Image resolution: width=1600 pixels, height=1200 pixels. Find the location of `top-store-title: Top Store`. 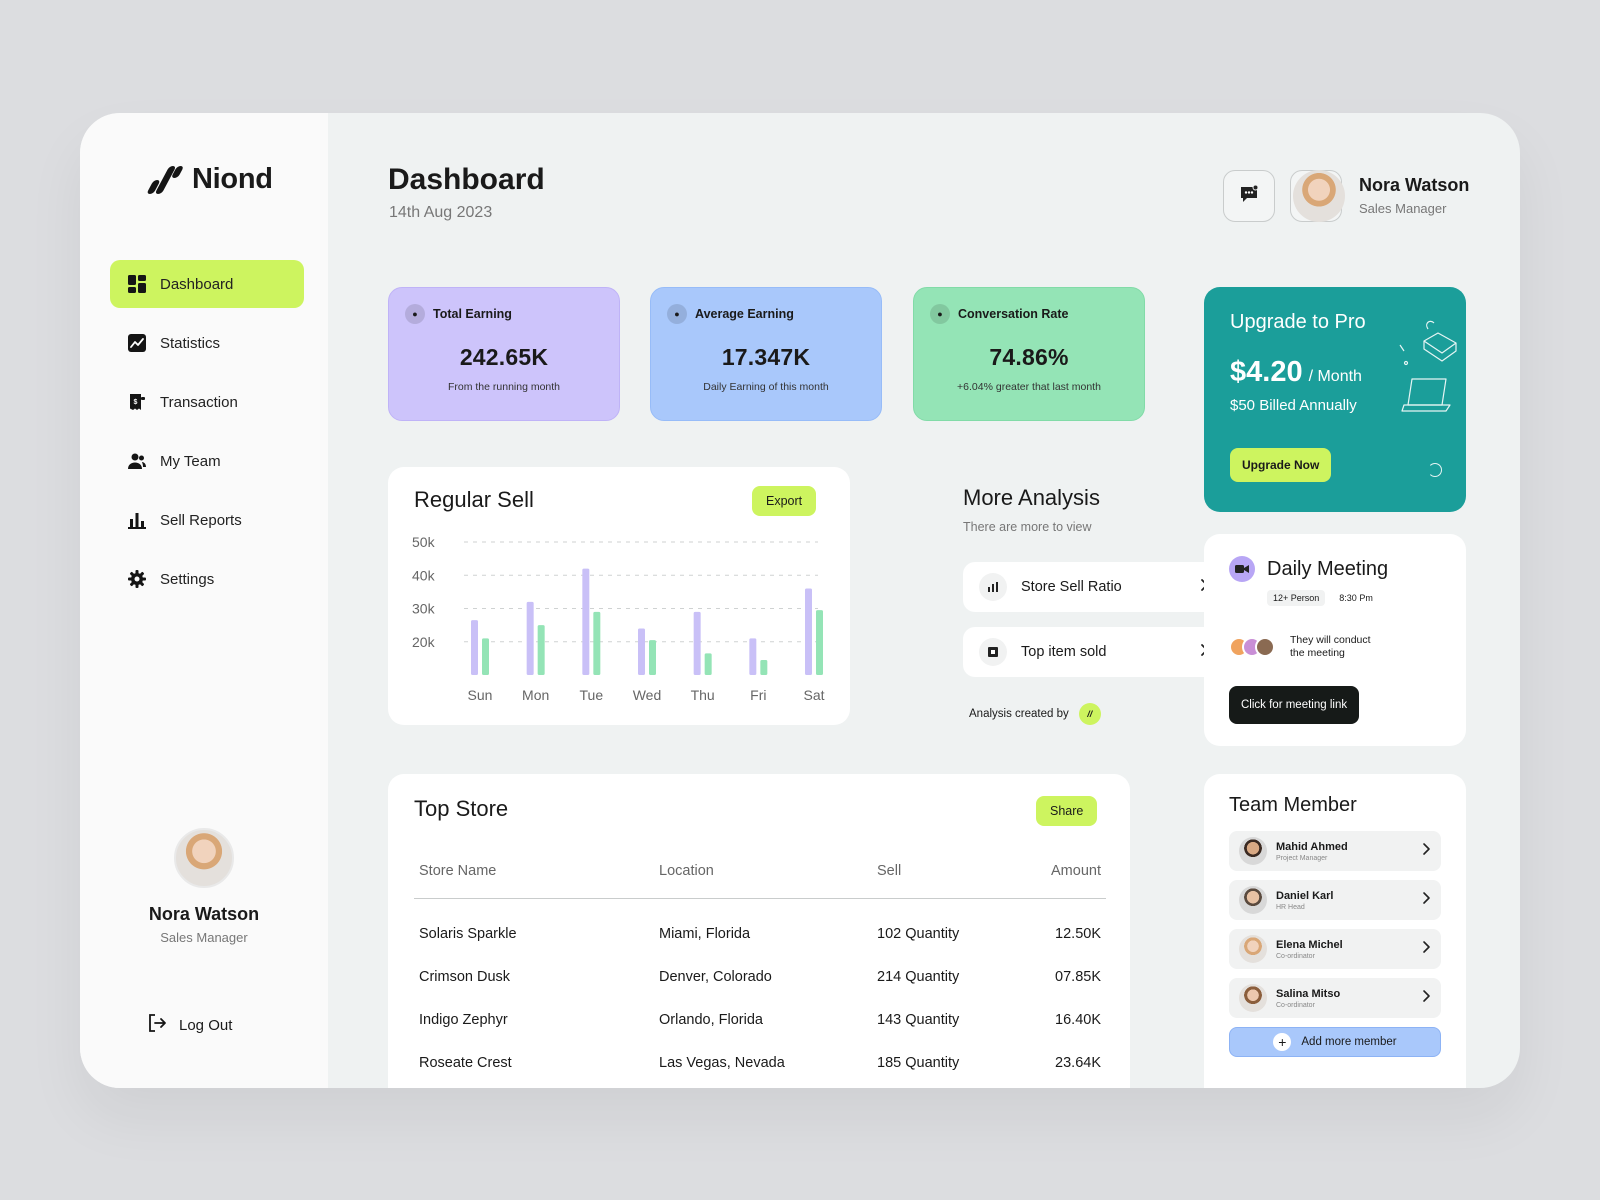

top-store-title: Top Store is located at coordinates (461, 808).